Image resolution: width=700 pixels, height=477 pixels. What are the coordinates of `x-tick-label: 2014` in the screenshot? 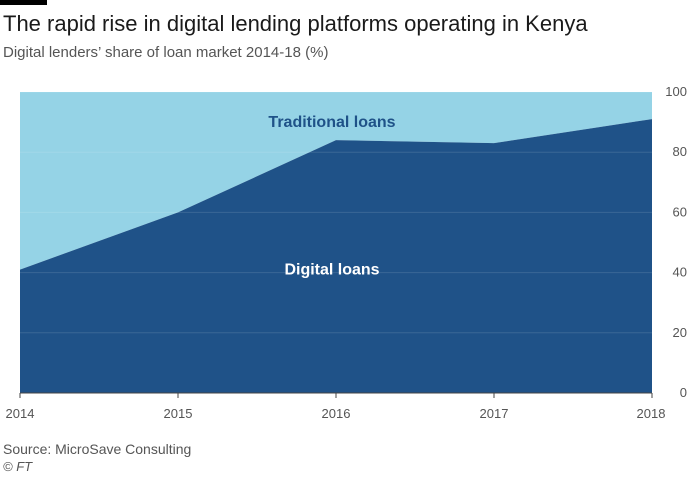 It's located at (20, 413).